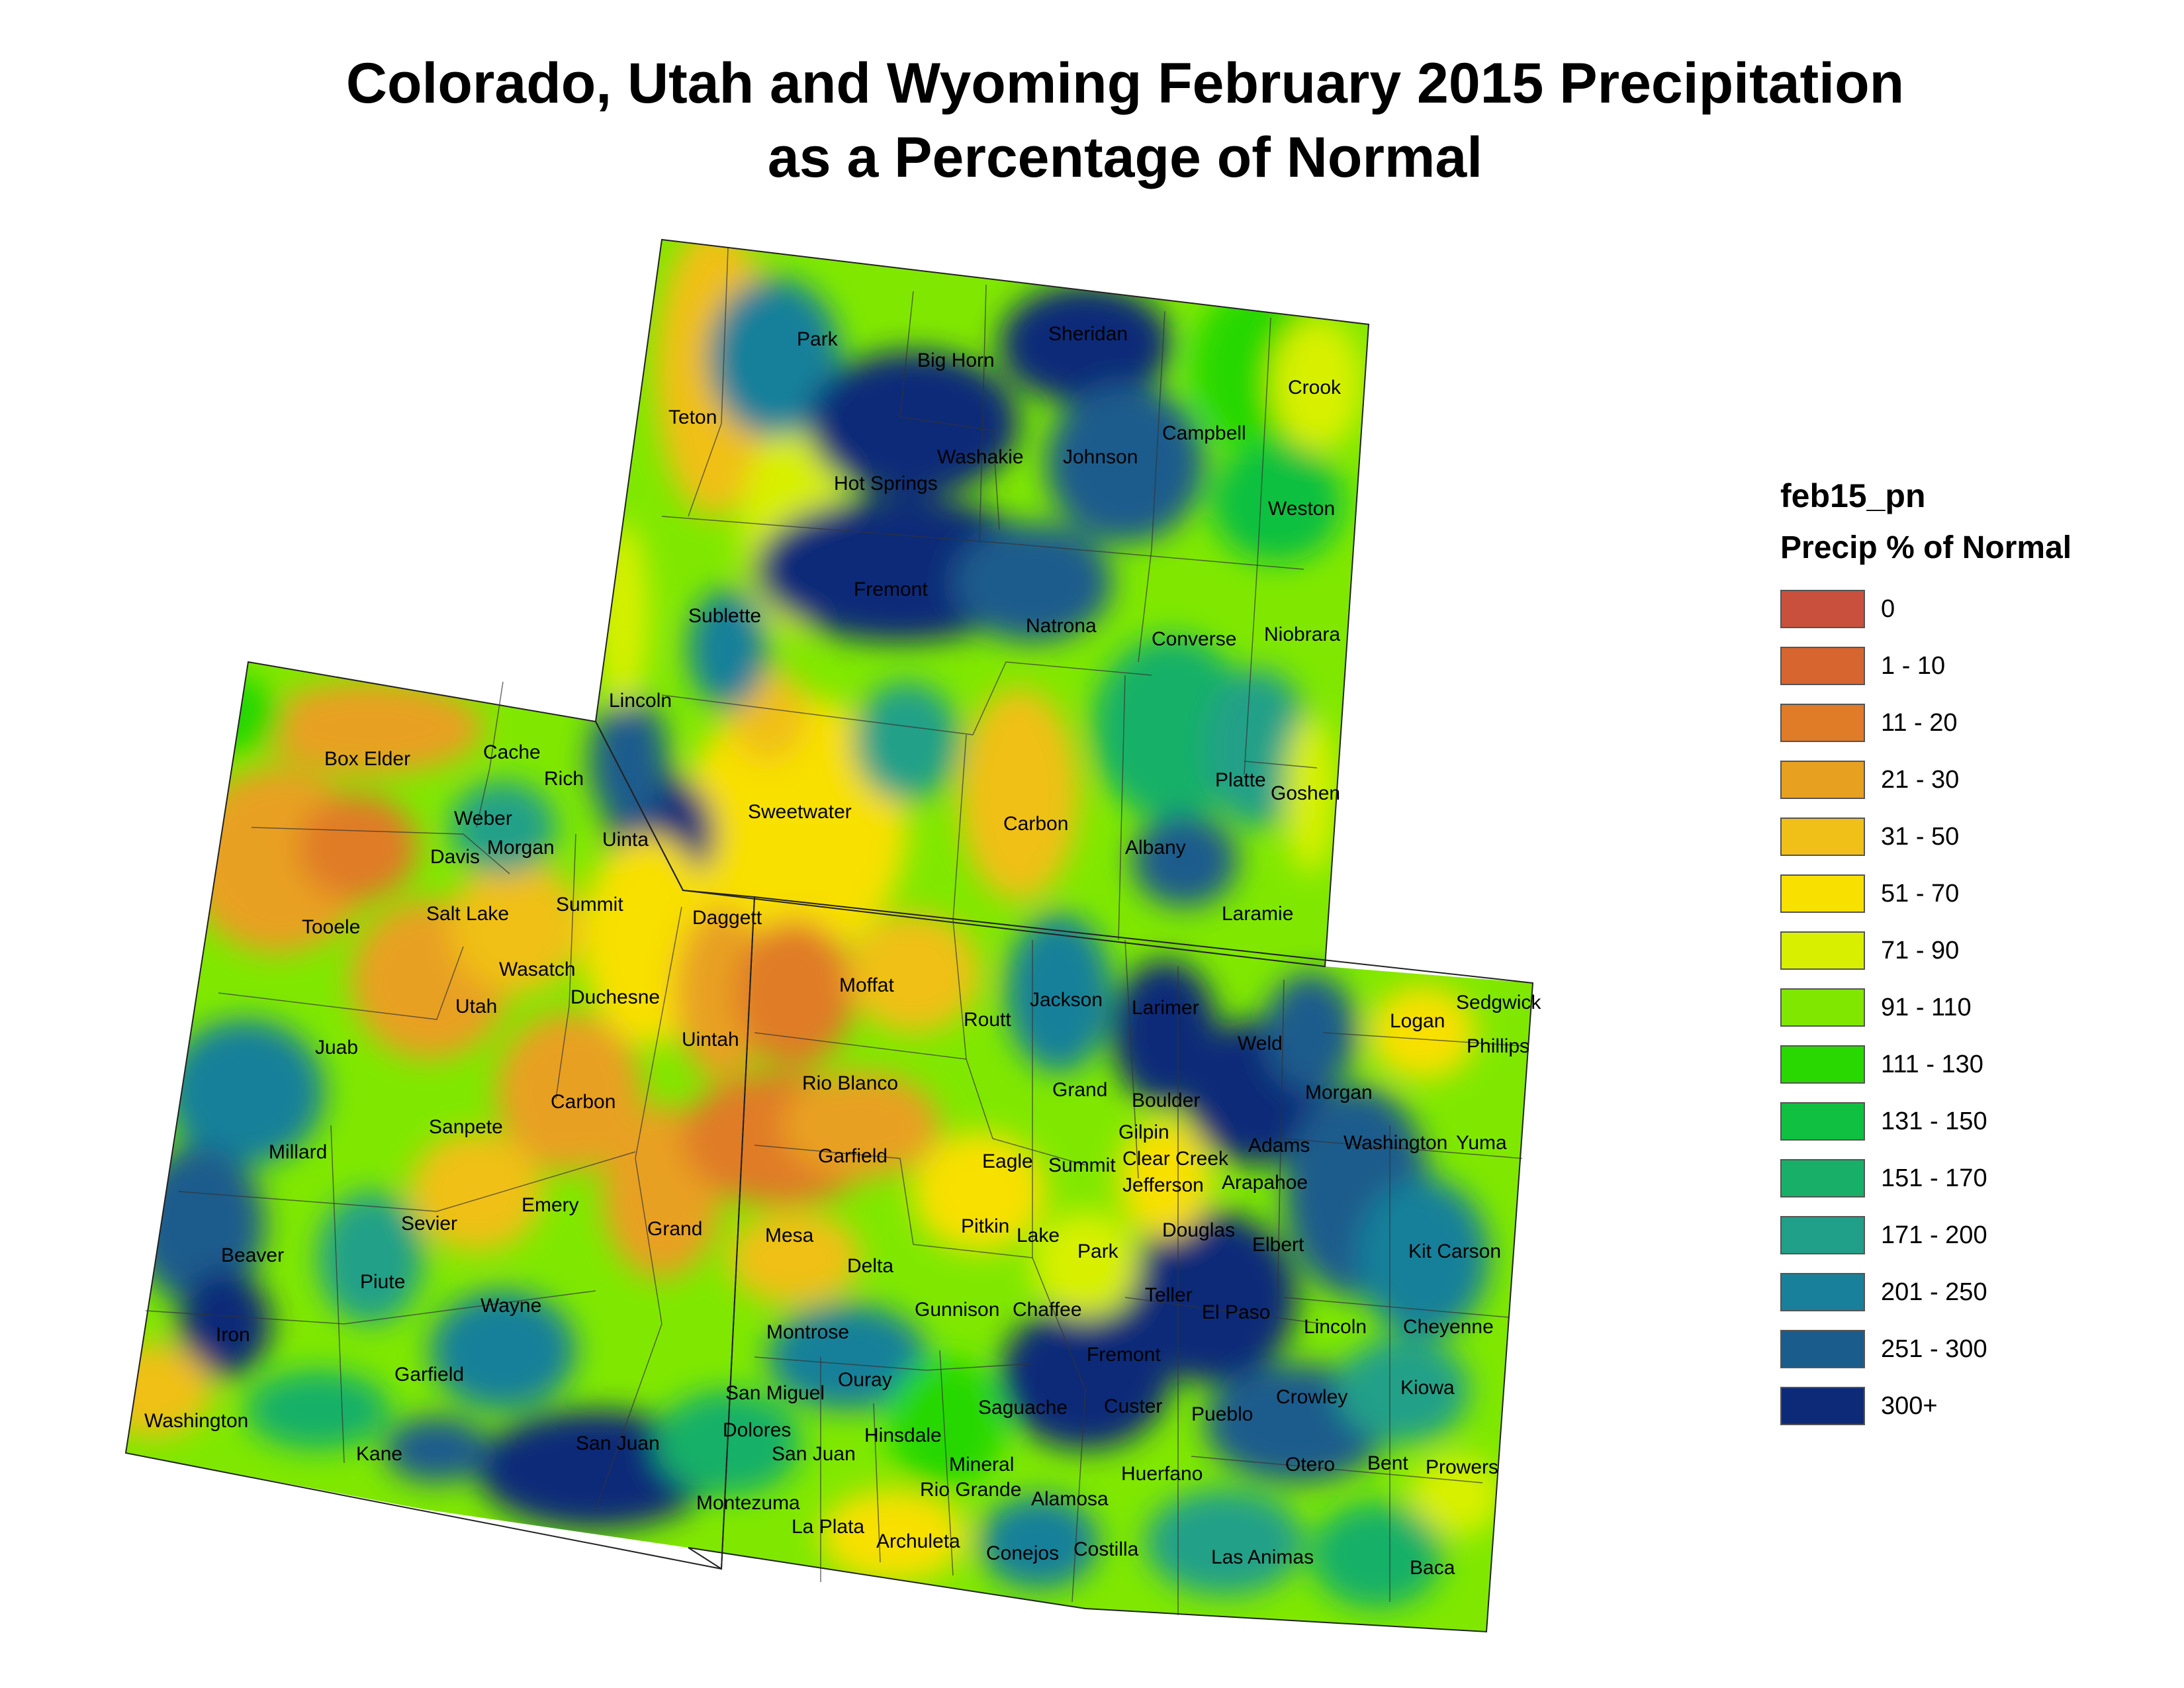  I want to click on county-label: Archuleta, so click(918, 1541).